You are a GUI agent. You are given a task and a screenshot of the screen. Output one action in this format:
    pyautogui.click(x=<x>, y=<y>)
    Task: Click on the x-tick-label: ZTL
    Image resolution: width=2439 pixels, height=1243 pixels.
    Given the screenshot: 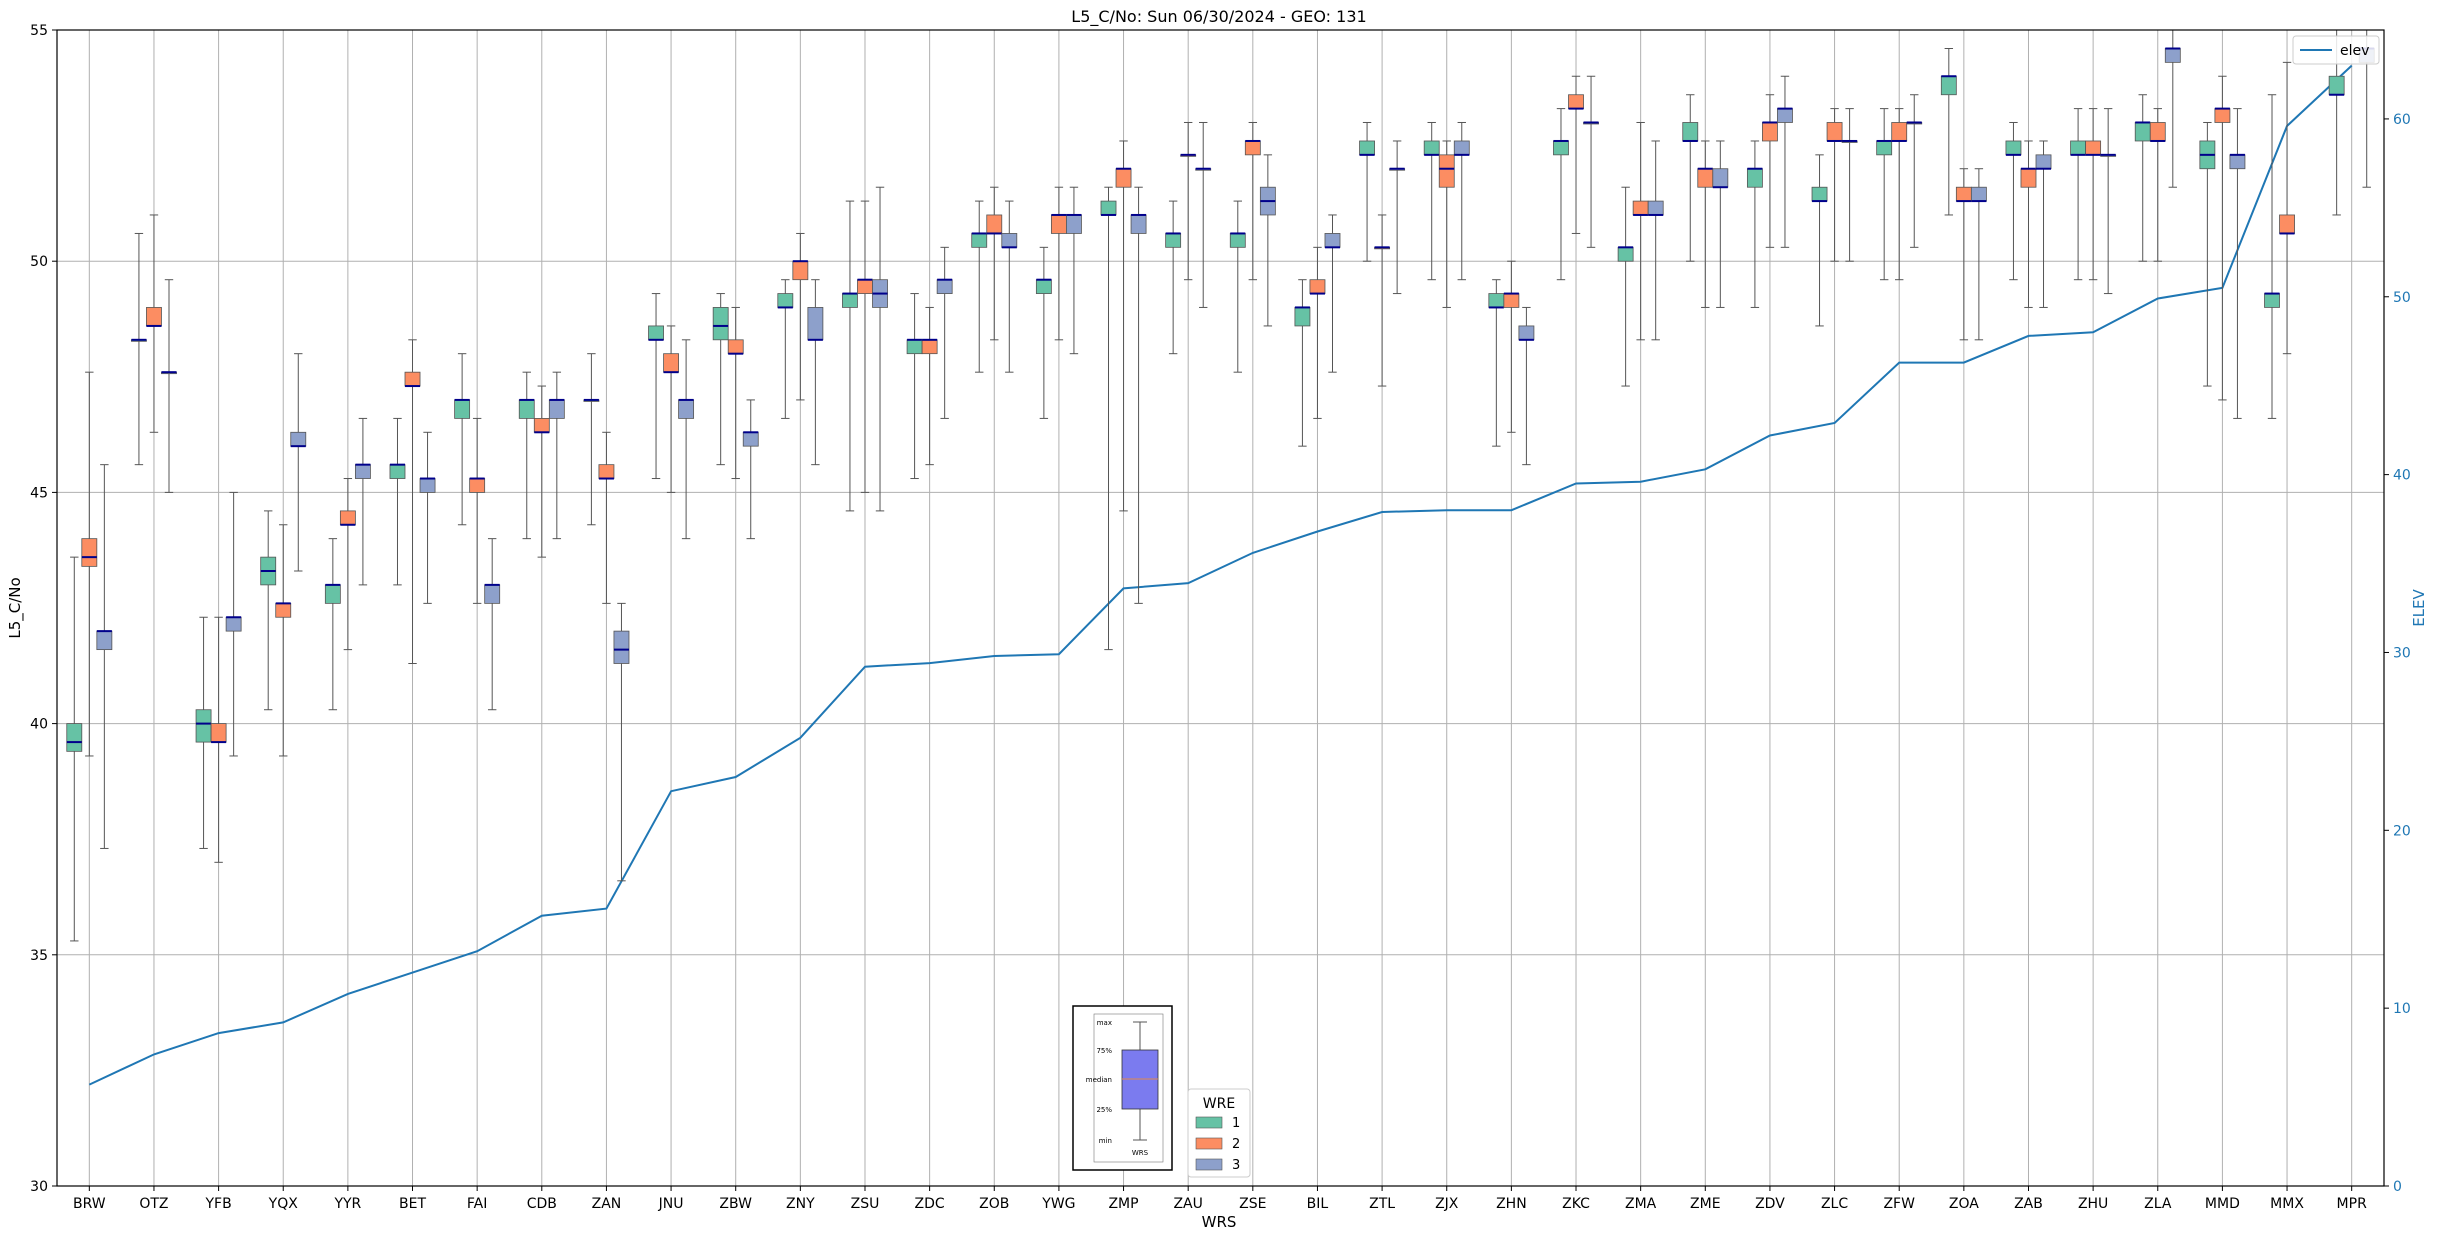 What is the action you would take?
    pyautogui.click(x=1382, y=1204)
    